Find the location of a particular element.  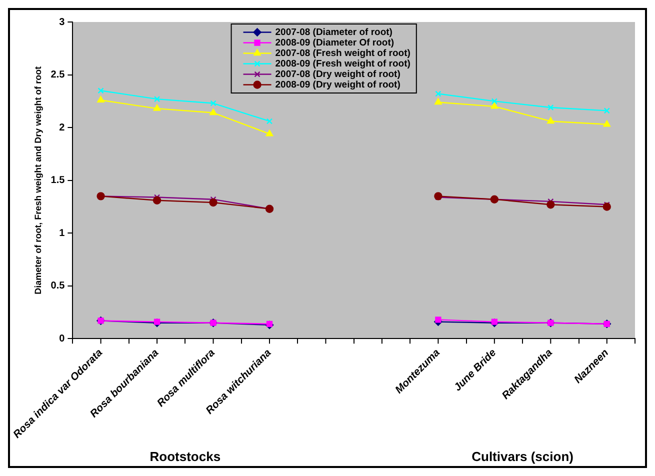

text: Cultivars (scion) is located at coordinates (523, 456).